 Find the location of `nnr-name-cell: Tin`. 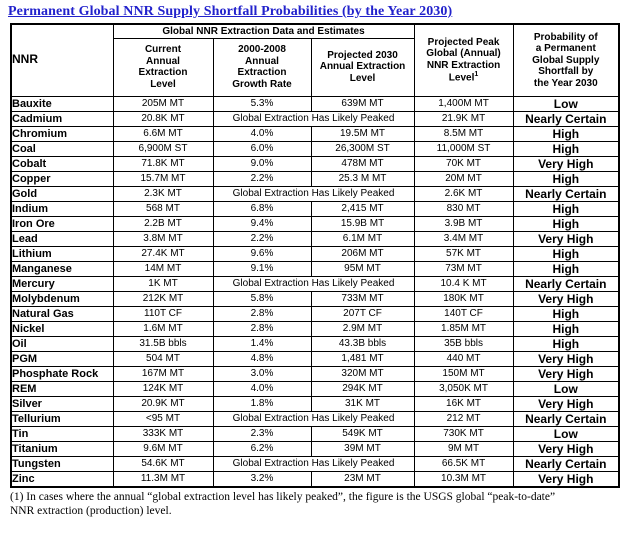

nnr-name-cell: Tin is located at coordinates (62, 433).